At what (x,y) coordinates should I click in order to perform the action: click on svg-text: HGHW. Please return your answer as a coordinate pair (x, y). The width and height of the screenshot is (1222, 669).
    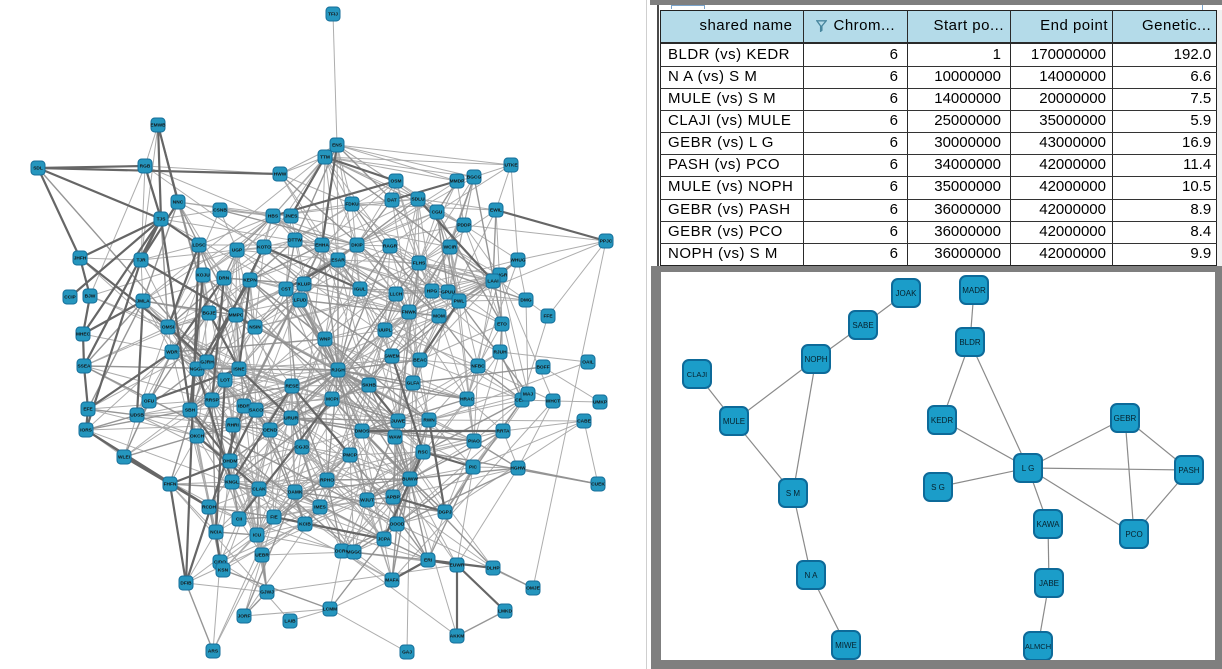
    Looking at the image, I should click on (518, 469).